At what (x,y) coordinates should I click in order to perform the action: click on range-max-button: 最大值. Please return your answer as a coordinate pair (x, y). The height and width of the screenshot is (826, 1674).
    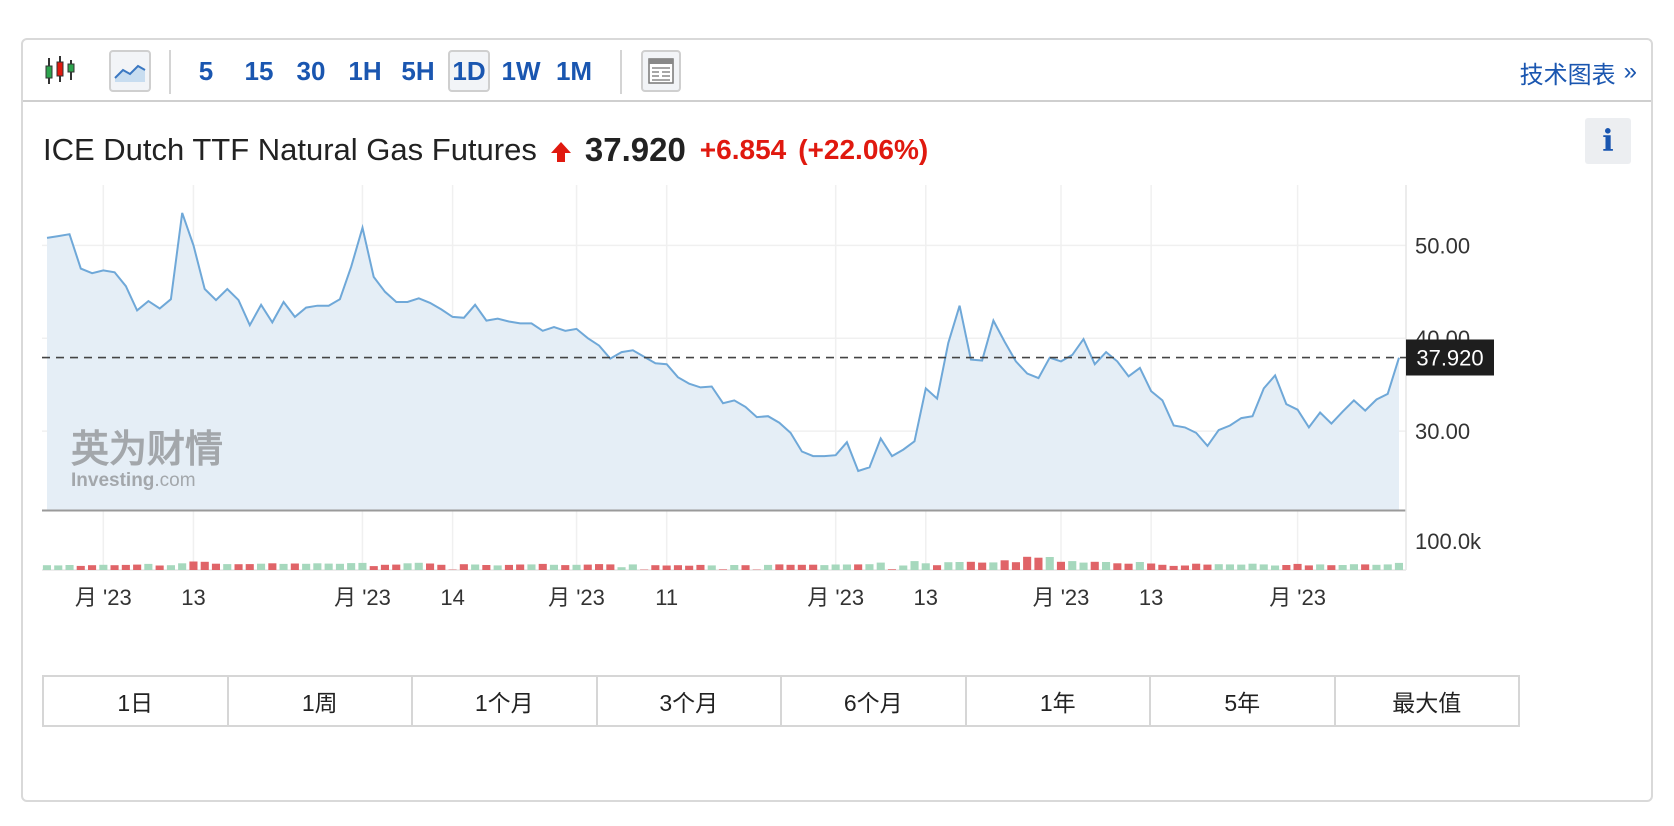
    Looking at the image, I should click on (1427, 703).